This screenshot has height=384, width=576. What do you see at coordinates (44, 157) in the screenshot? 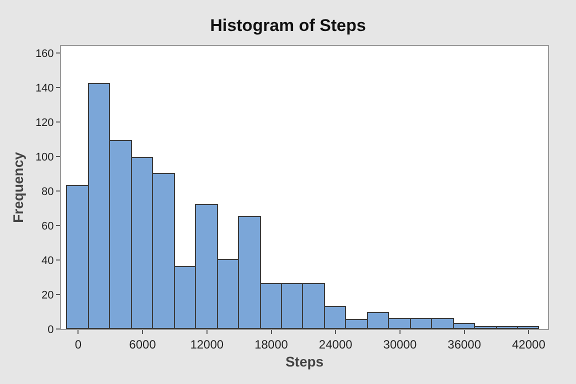
I see `y-tick-label: 100` at bounding box center [44, 157].